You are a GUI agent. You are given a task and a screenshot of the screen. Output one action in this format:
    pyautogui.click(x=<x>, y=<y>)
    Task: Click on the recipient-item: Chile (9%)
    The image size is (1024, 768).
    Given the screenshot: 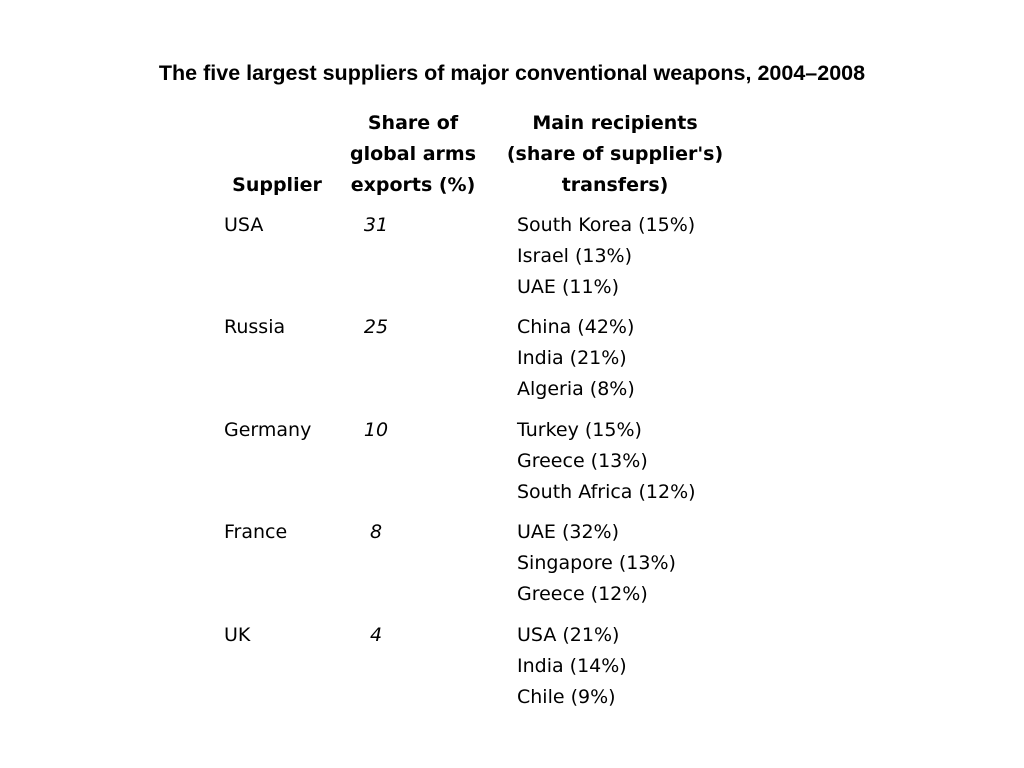 What is the action you would take?
    pyautogui.click(x=566, y=697)
    